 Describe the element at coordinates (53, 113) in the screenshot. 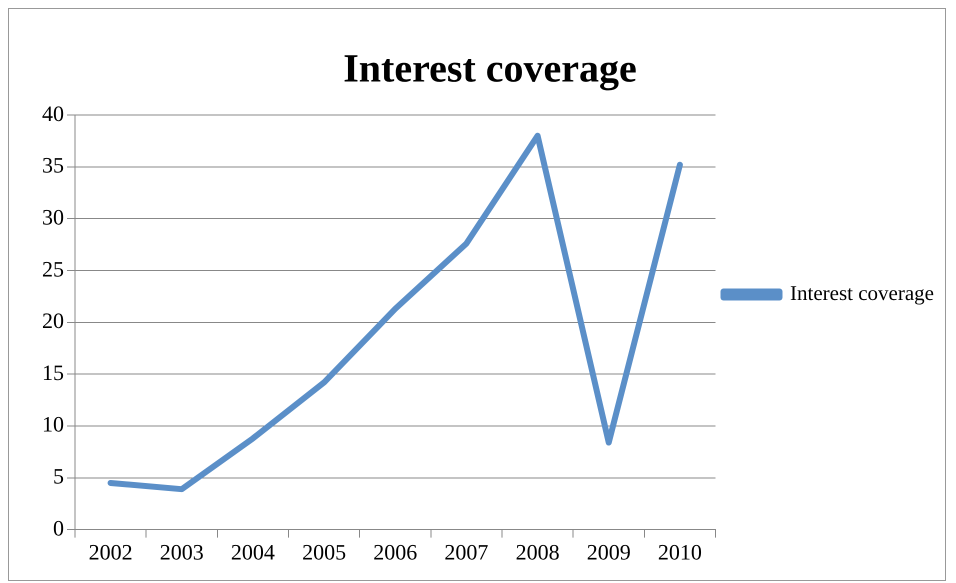

I see `y-tick-label: 40` at that location.